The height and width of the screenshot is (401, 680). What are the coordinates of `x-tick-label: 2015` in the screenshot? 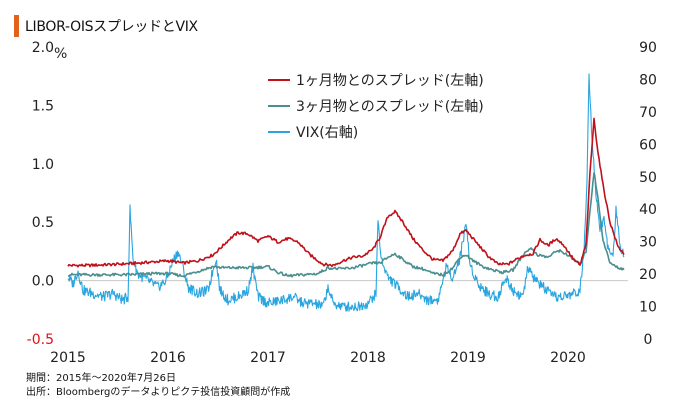 It's located at (68, 358).